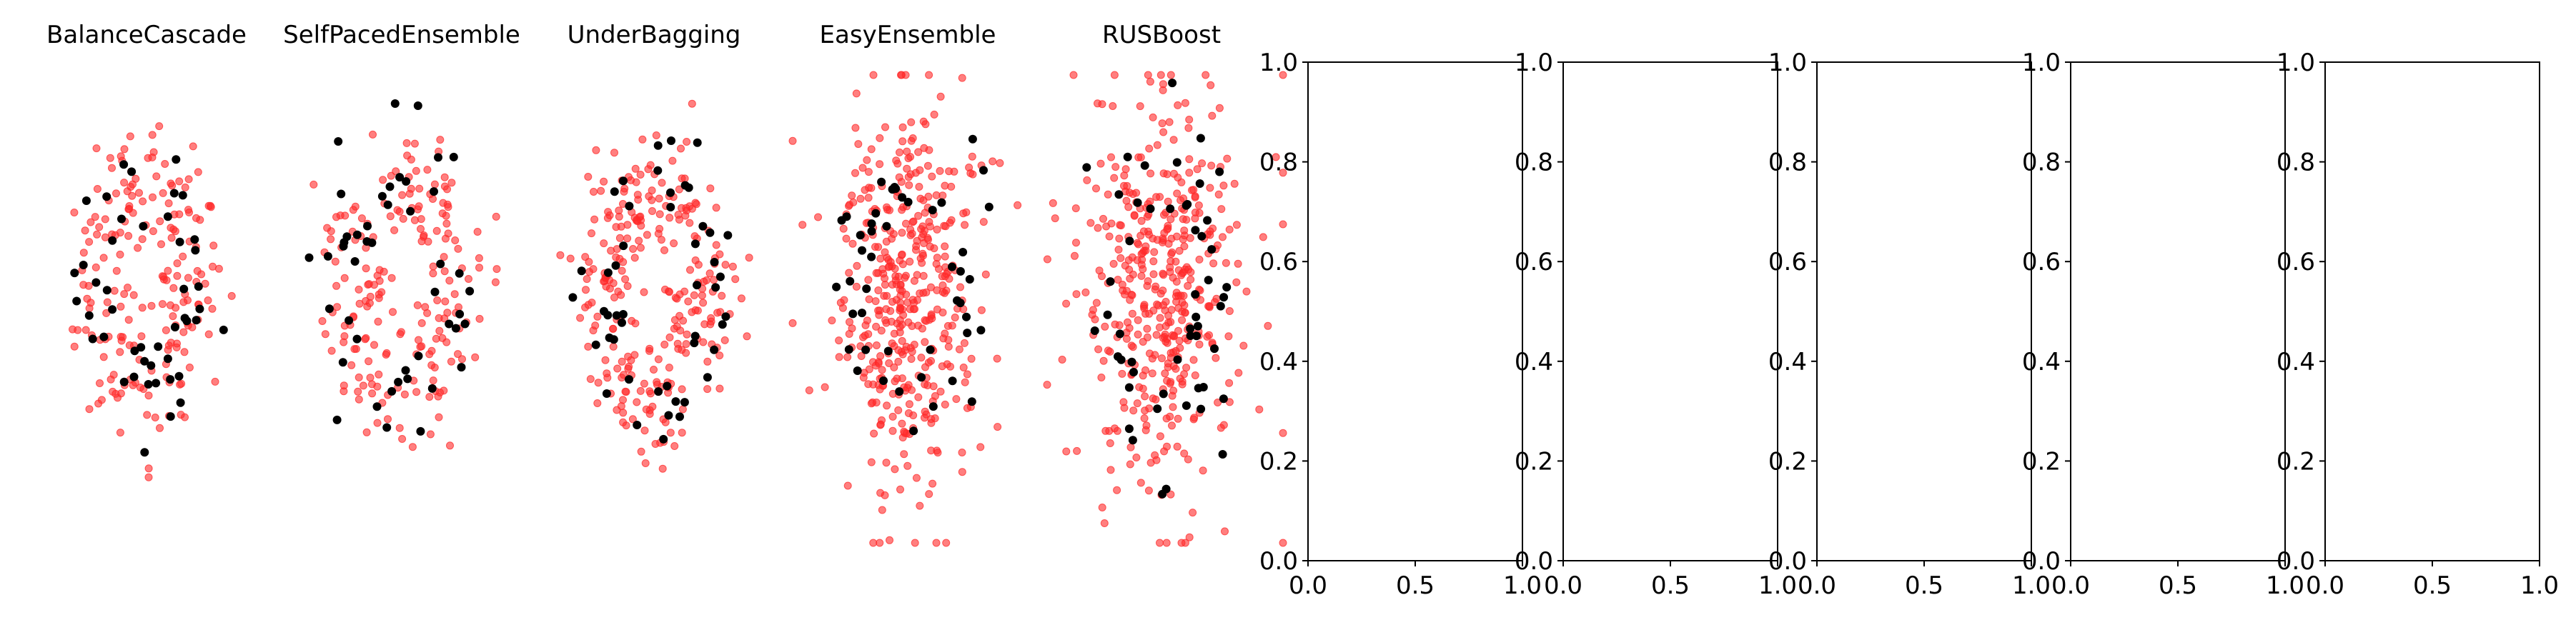 The width and height of the screenshot is (2576, 630). Describe the element at coordinates (2178, 585) in the screenshot. I see `x-tick-label: 0.5` at that location.